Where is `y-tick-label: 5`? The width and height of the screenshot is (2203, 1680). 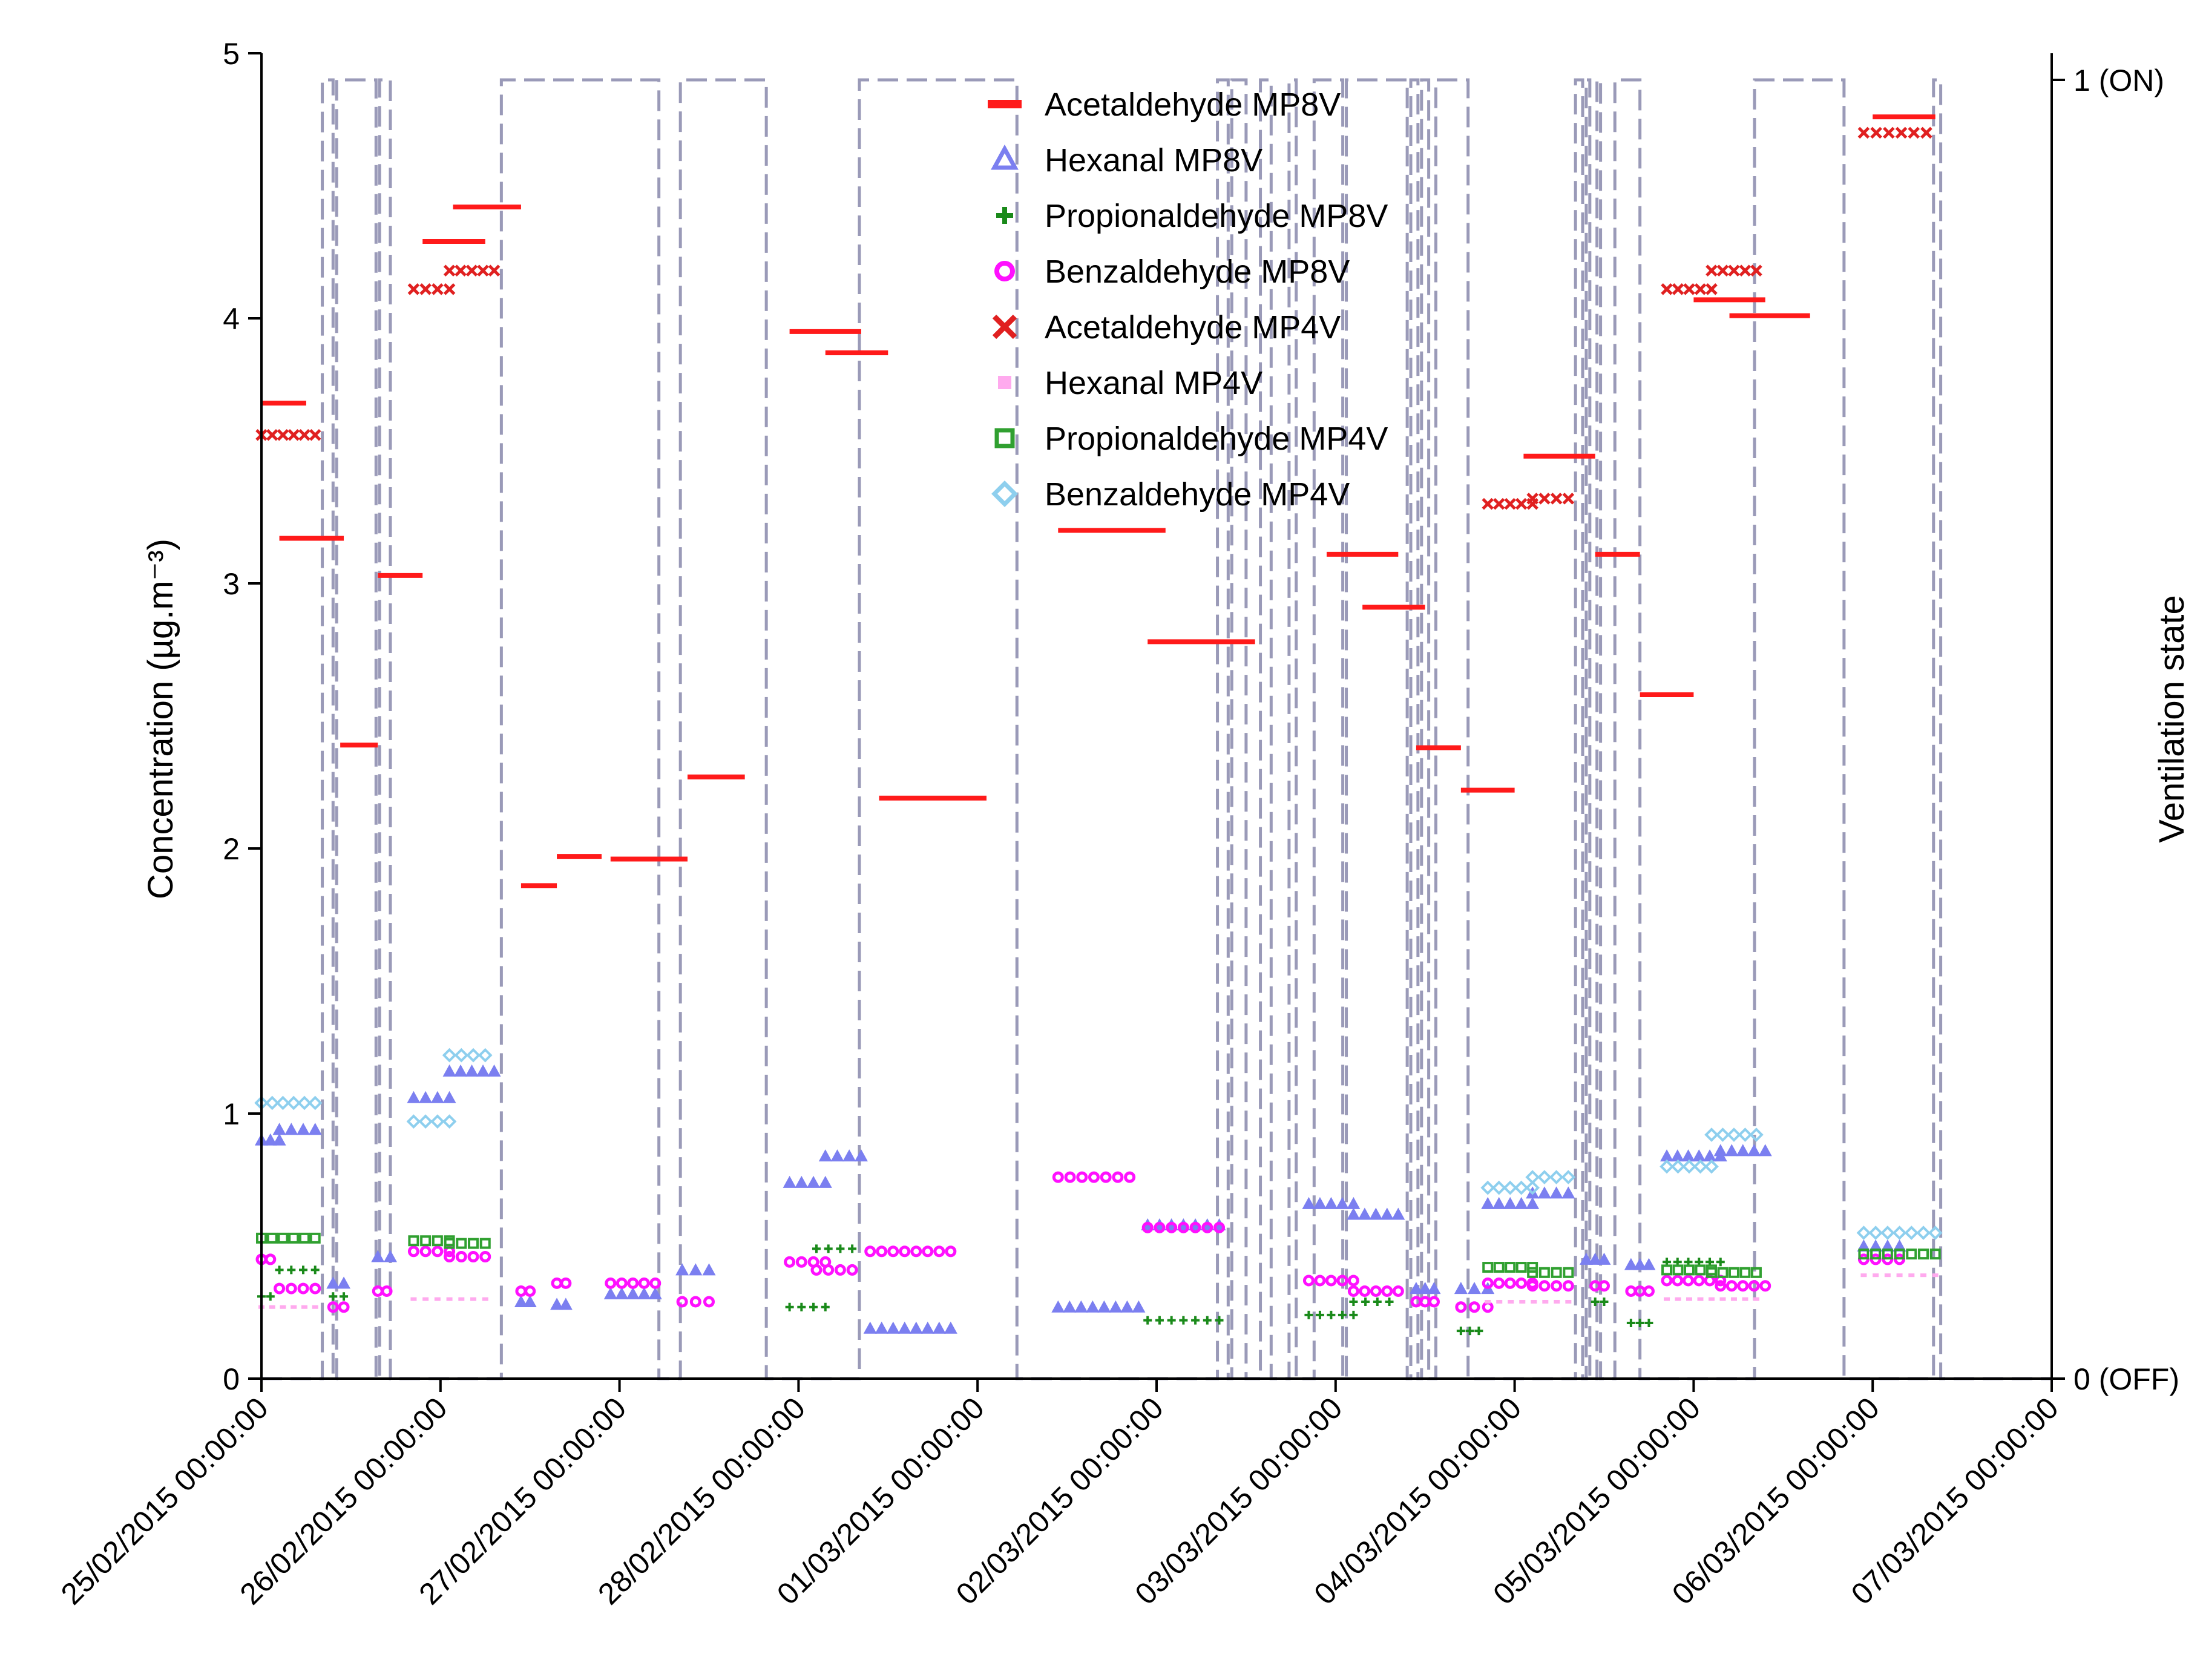 y-tick-label: 5 is located at coordinates (231, 54).